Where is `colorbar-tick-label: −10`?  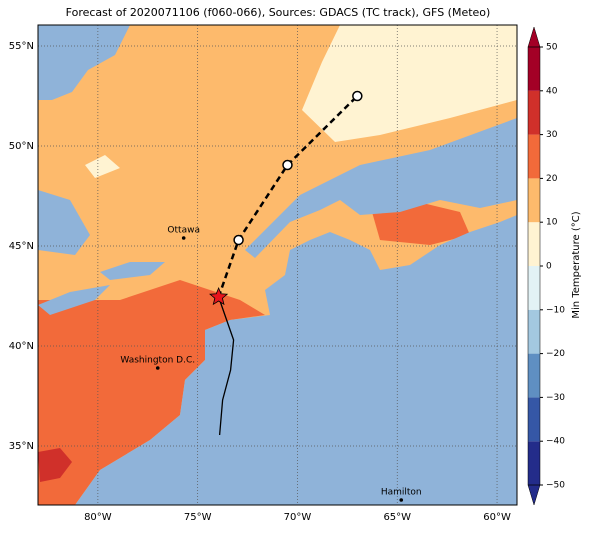 colorbar-tick-label: −10 is located at coordinates (555, 310).